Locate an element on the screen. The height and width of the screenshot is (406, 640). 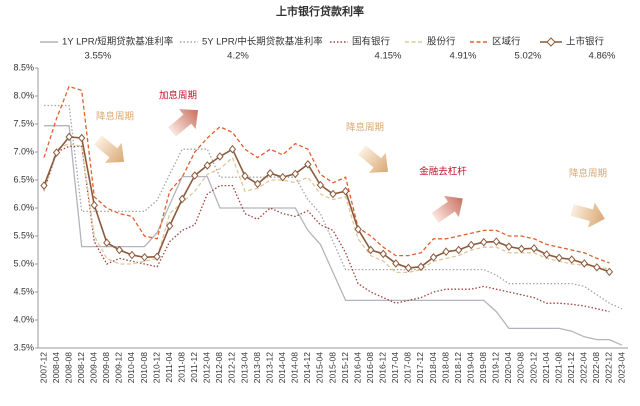
x-tick-label: 2009-12 is located at coordinates (119, 367).